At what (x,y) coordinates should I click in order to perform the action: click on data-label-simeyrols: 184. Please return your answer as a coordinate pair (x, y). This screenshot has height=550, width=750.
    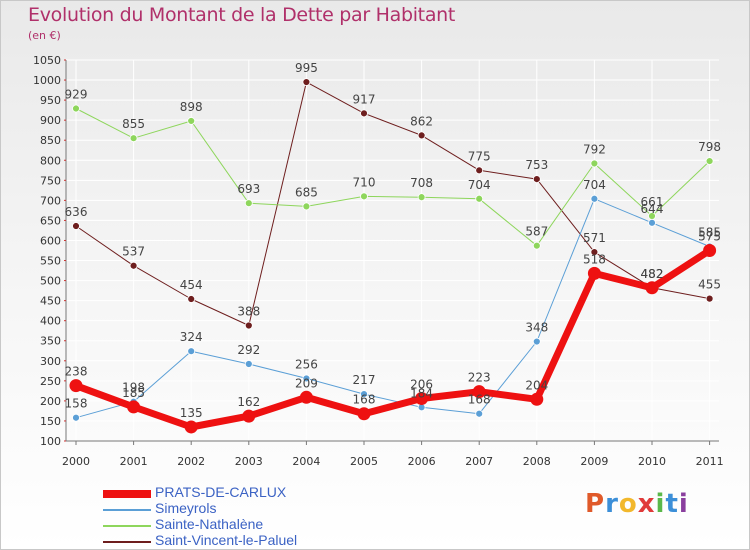
    Looking at the image, I should click on (421, 393).